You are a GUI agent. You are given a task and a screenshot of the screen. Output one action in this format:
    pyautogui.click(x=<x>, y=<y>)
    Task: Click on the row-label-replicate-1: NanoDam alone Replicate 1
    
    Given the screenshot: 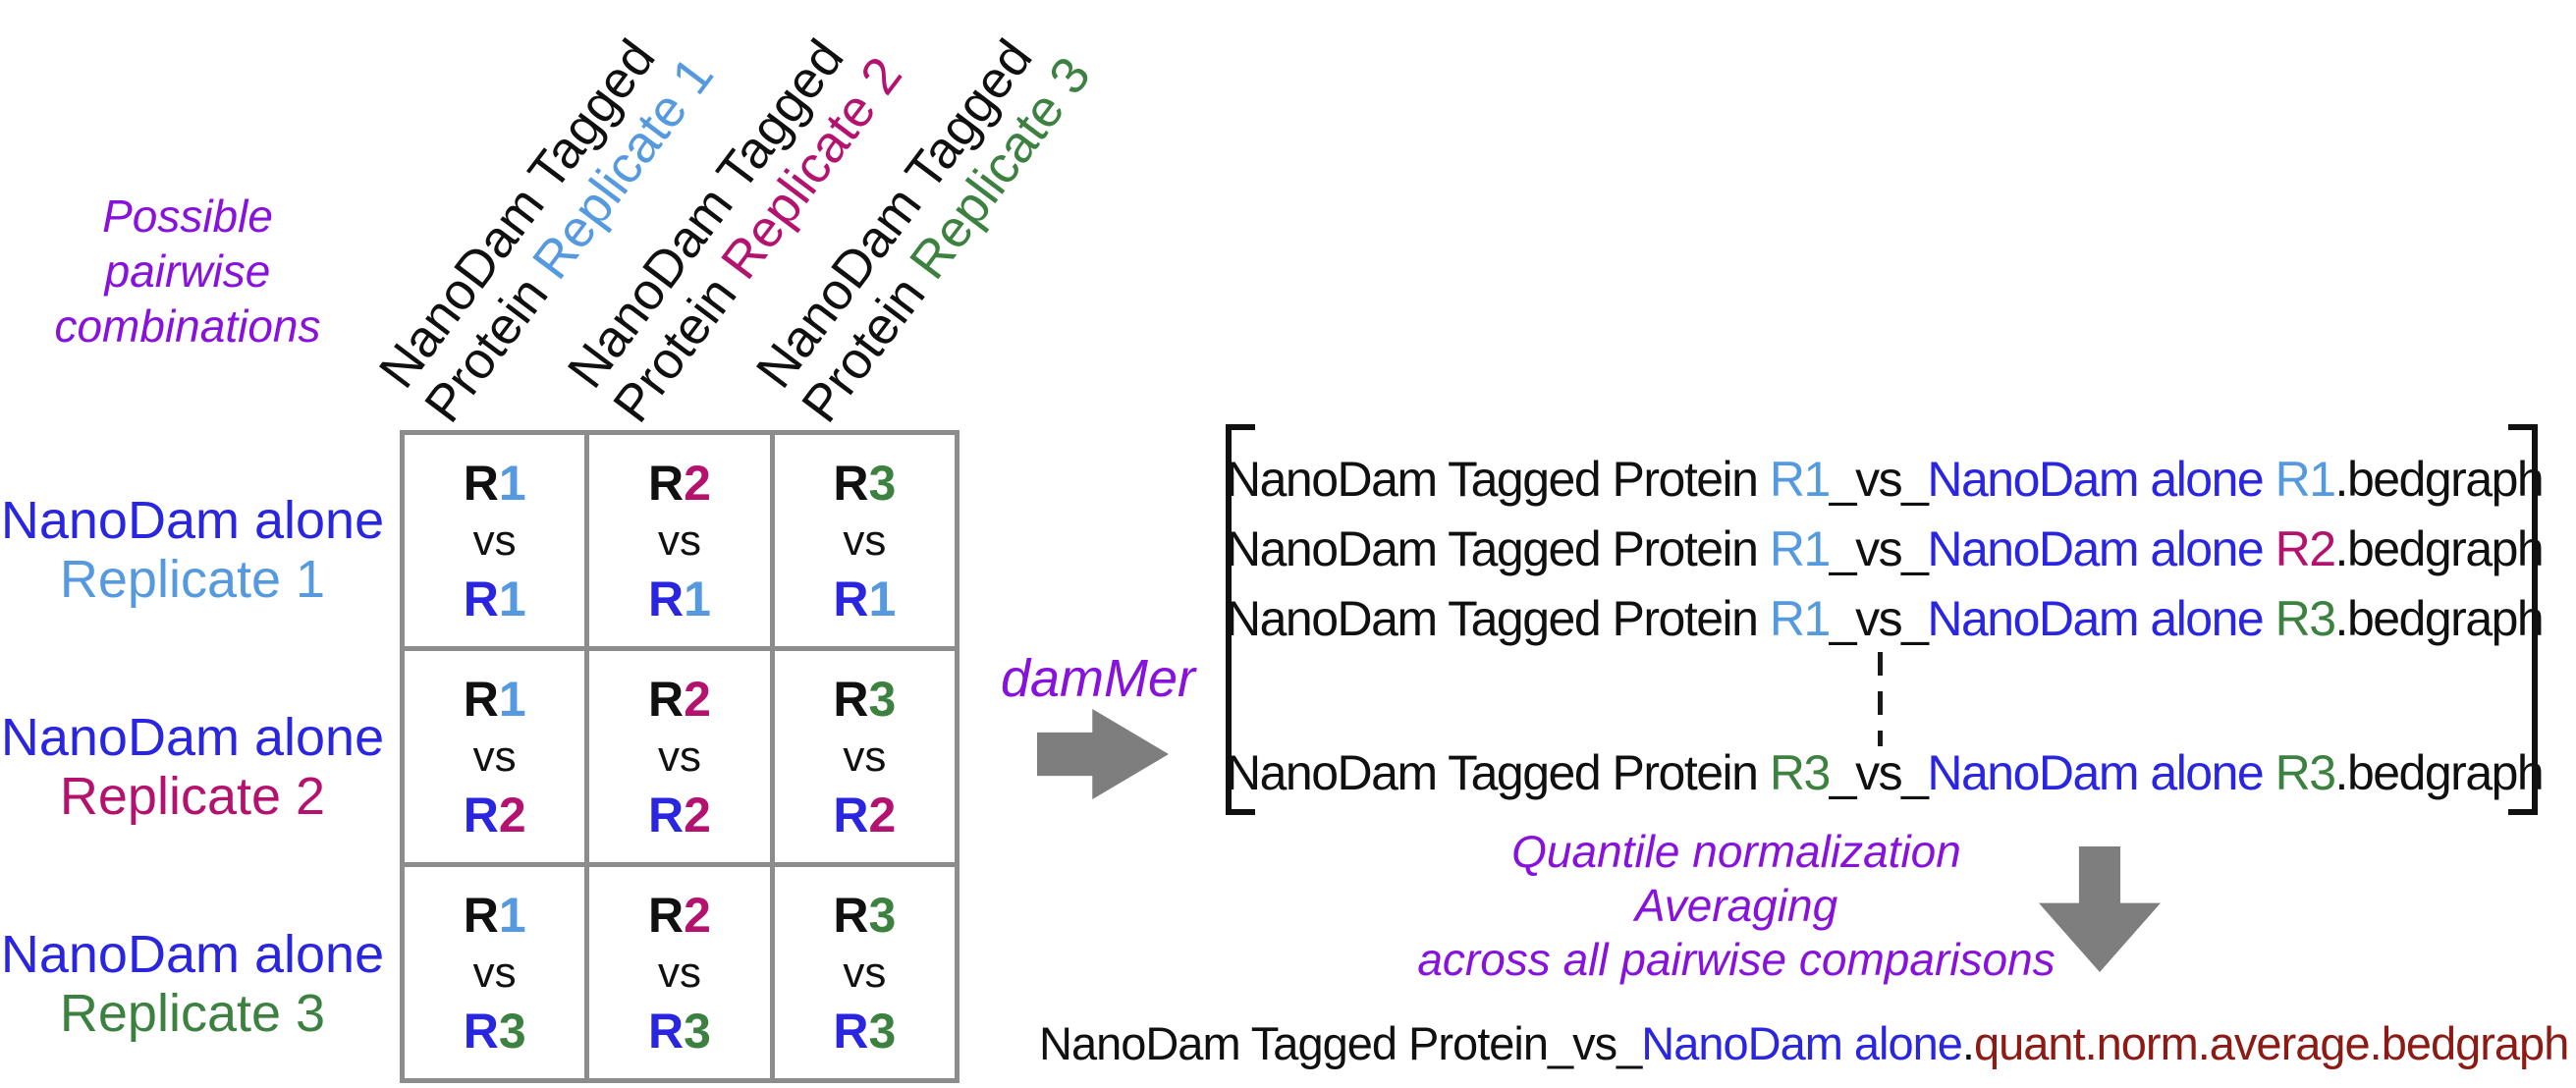 What is the action you would take?
    pyautogui.click(x=192, y=550)
    